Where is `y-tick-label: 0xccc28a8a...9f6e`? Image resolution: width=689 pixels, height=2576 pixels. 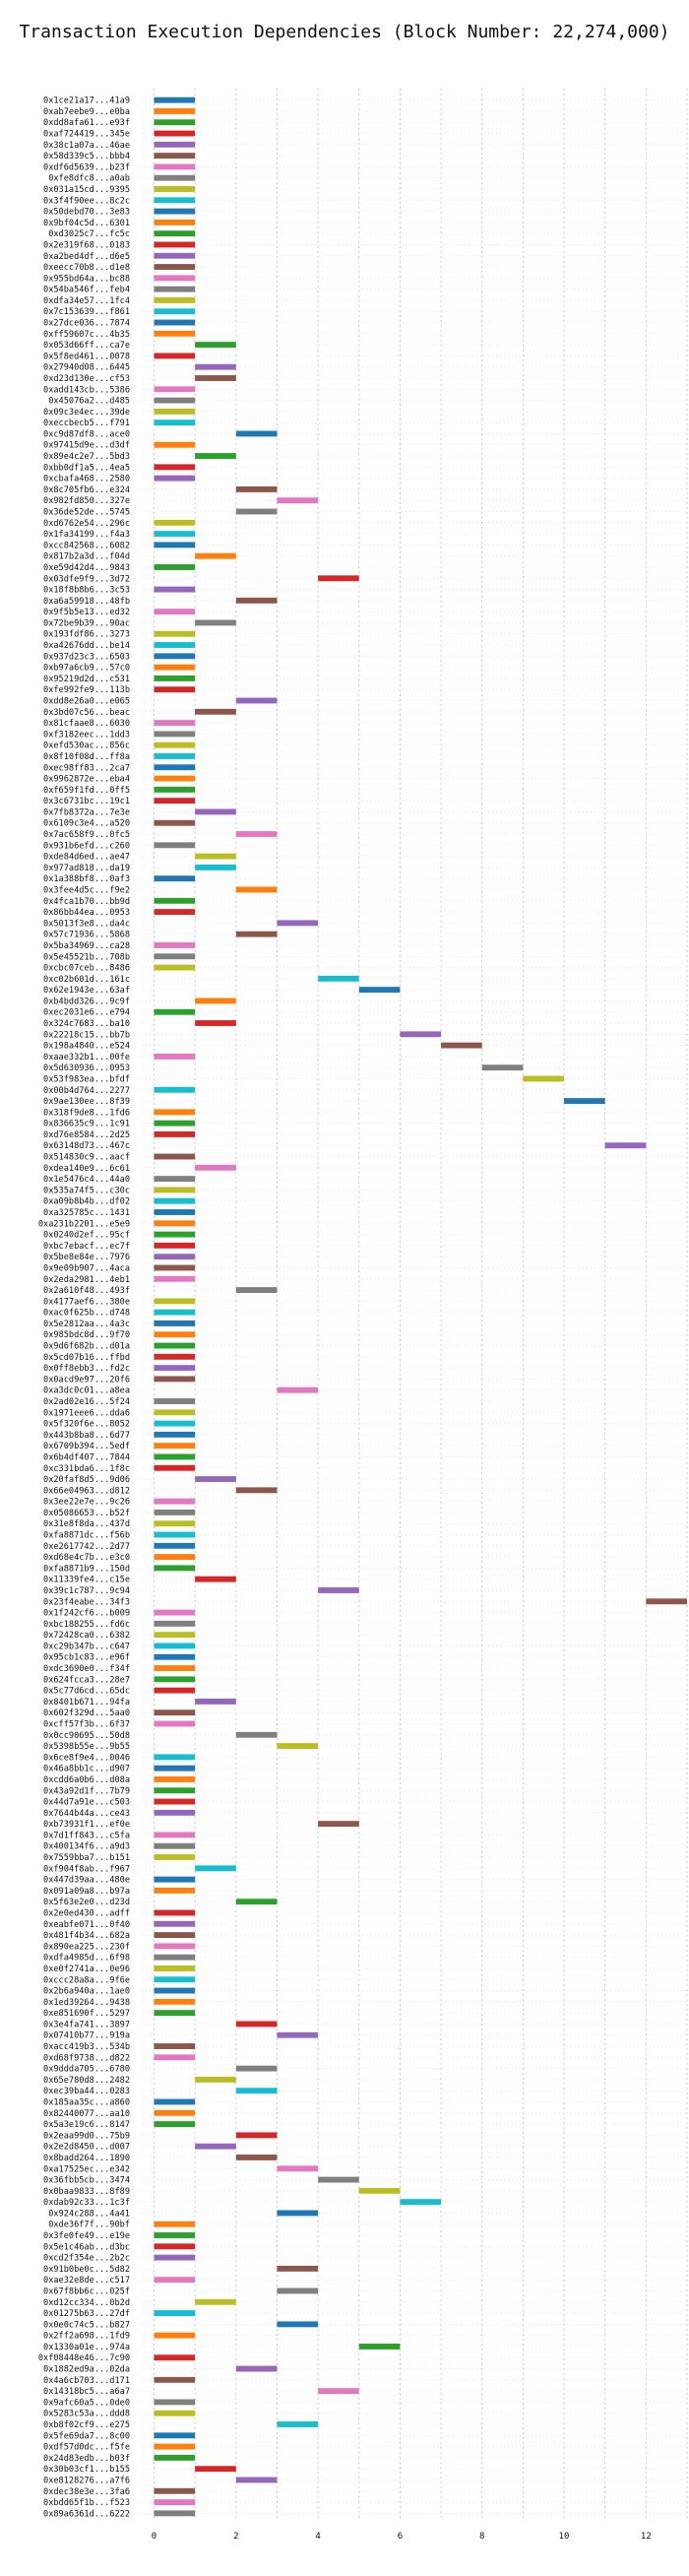 y-tick-label: 0xccc28a8a...9f6e is located at coordinates (87, 1980).